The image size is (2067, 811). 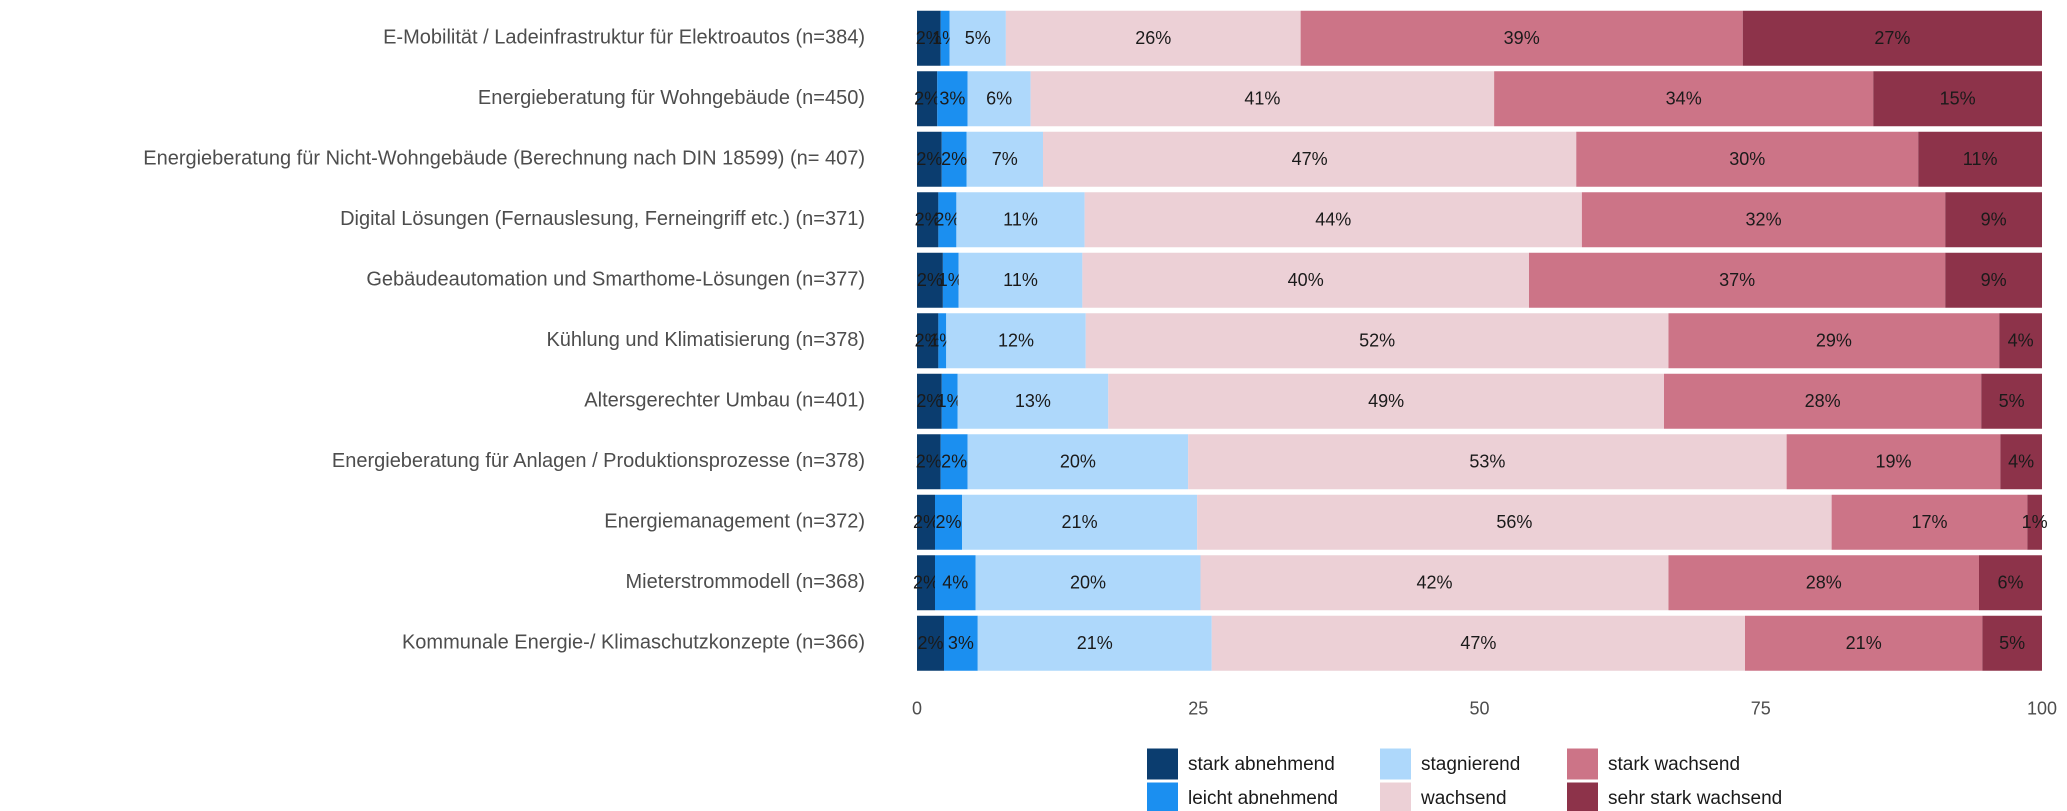 I want to click on value-label: 4%, so click(x=2021, y=341).